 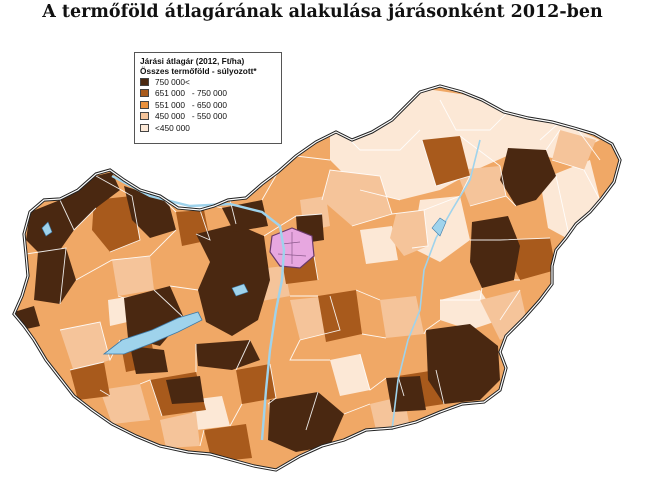 I want to click on tisza-river, so click(x=436, y=285).